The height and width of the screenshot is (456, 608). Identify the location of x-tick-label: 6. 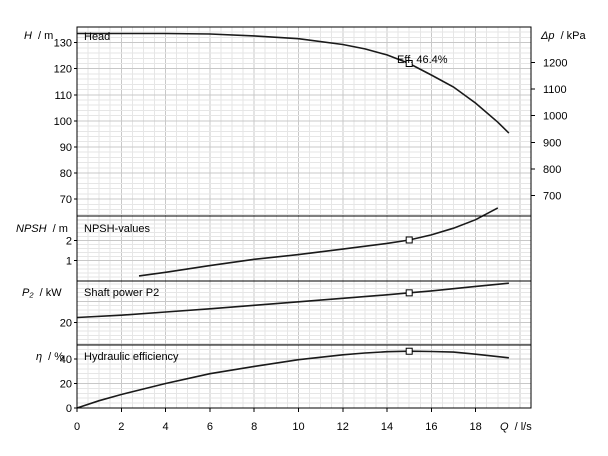
(210, 427).